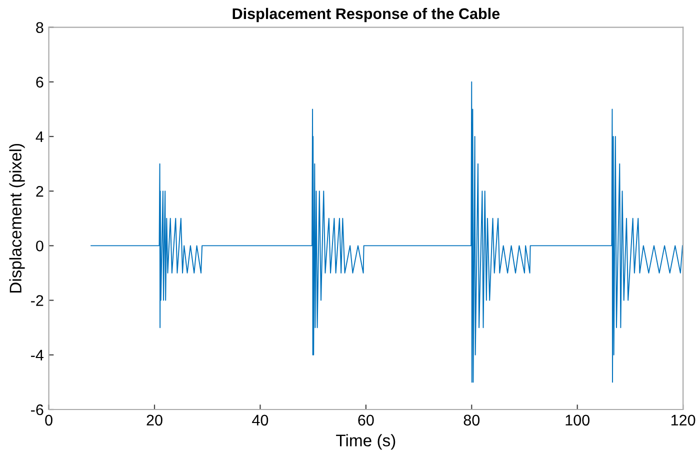  I want to click on y-tick-label: 4, so click(40, 137).